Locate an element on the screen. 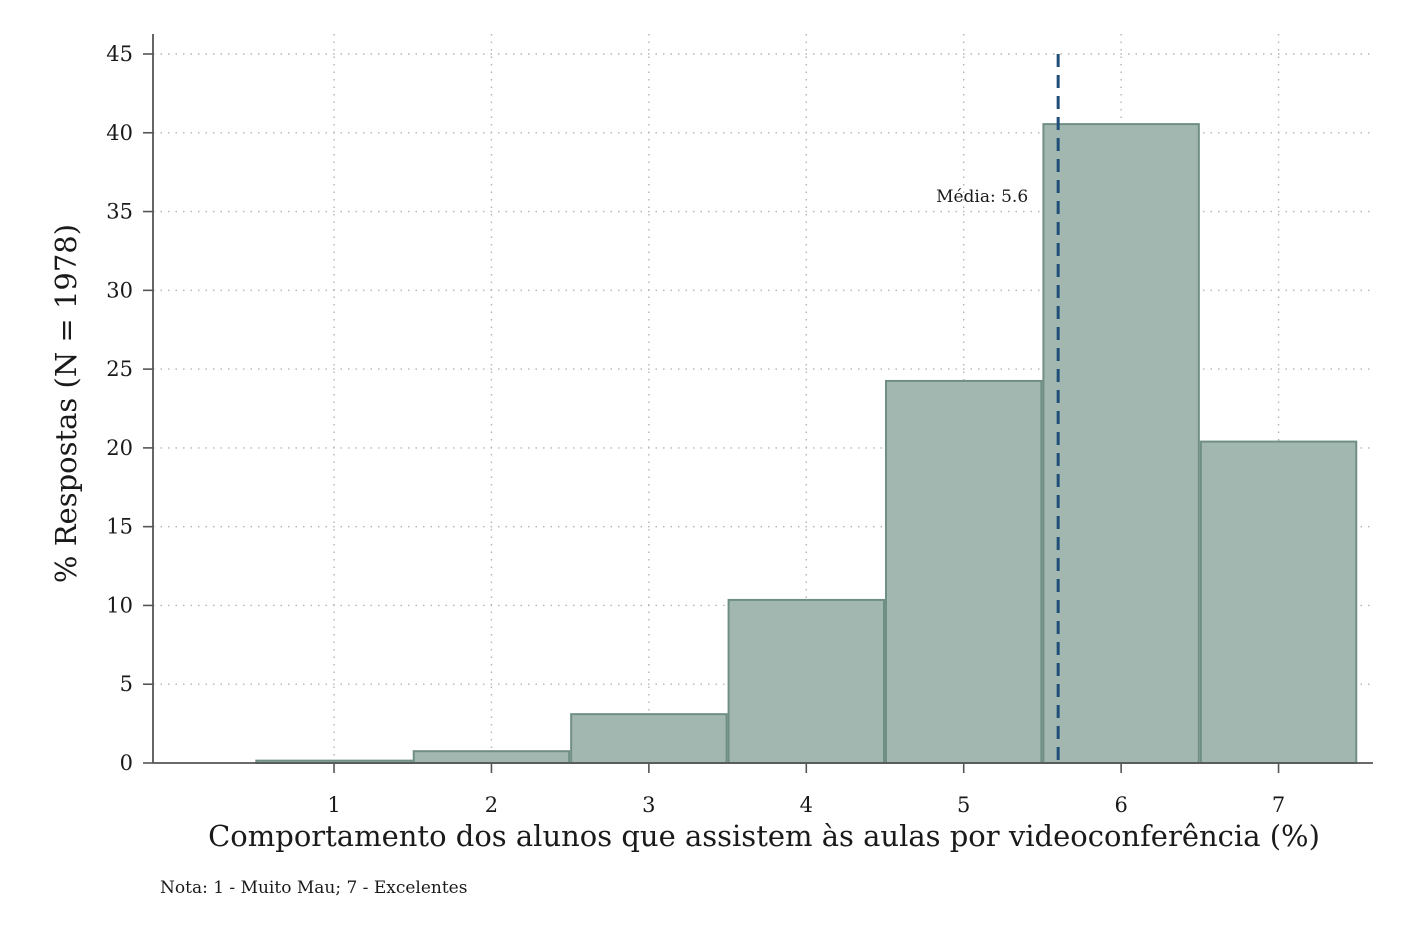  mean-label: Média: 5.6 is located at coordinates (982, 197).